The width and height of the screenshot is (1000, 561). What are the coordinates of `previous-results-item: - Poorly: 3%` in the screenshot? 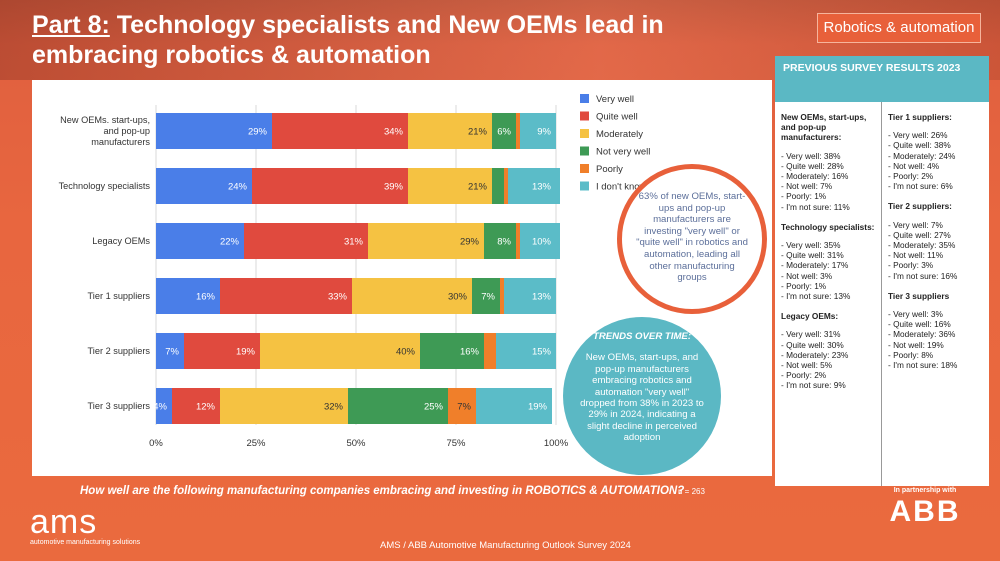 It's located at (911, 265).